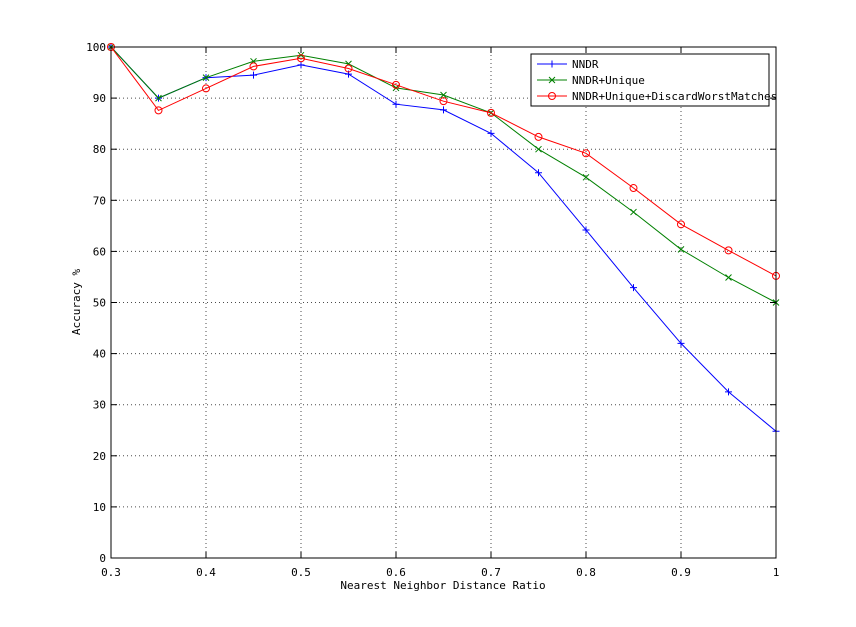 This screenshot has width=856, height=627. I want to click on x-tick-label: 1, so click(776, 572).